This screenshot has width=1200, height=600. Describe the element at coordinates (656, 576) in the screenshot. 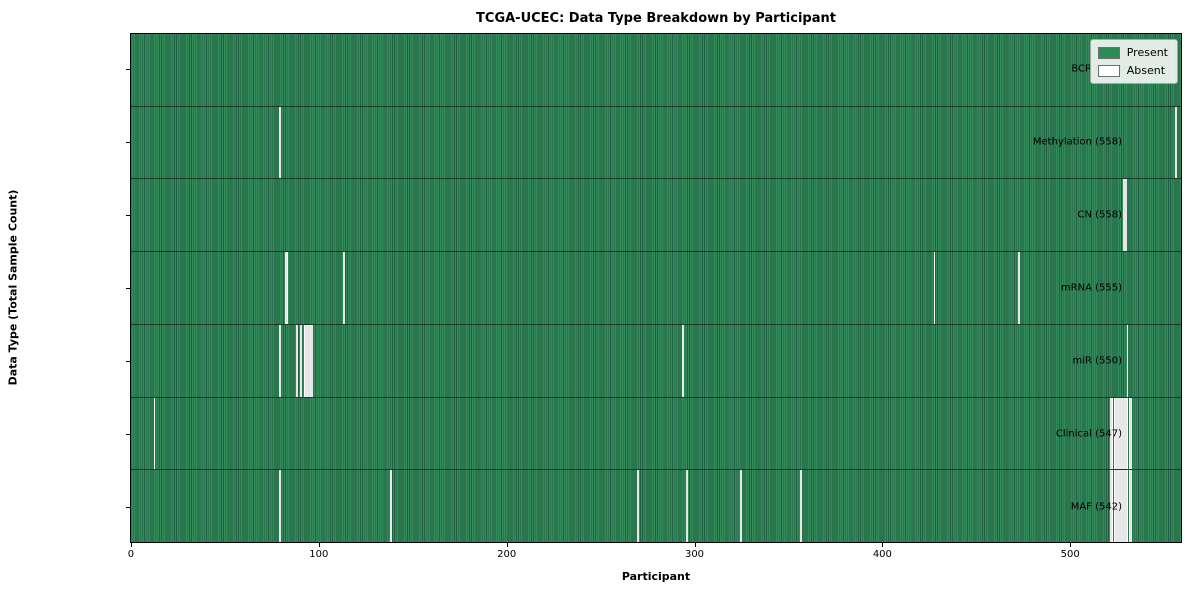

I see `x-axis-label: Participant` at that location.